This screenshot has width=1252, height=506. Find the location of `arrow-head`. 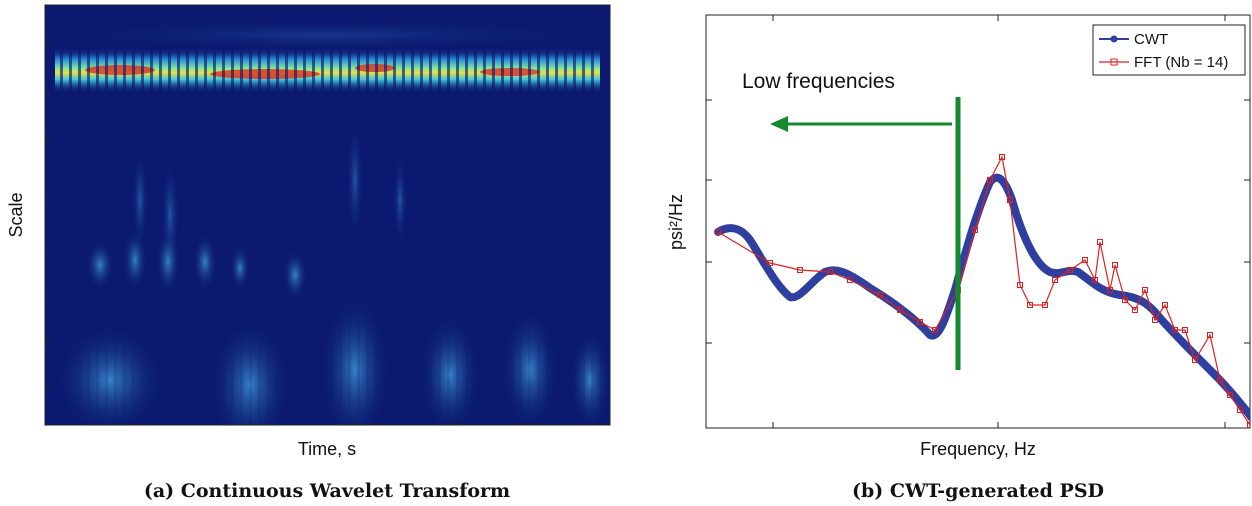

arrow-head is located at coordinates (779, 124).